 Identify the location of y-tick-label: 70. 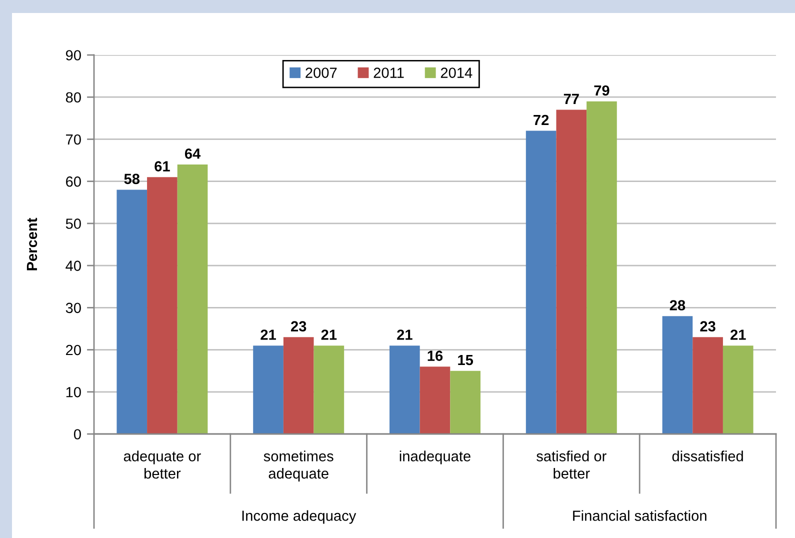
(73, 139).